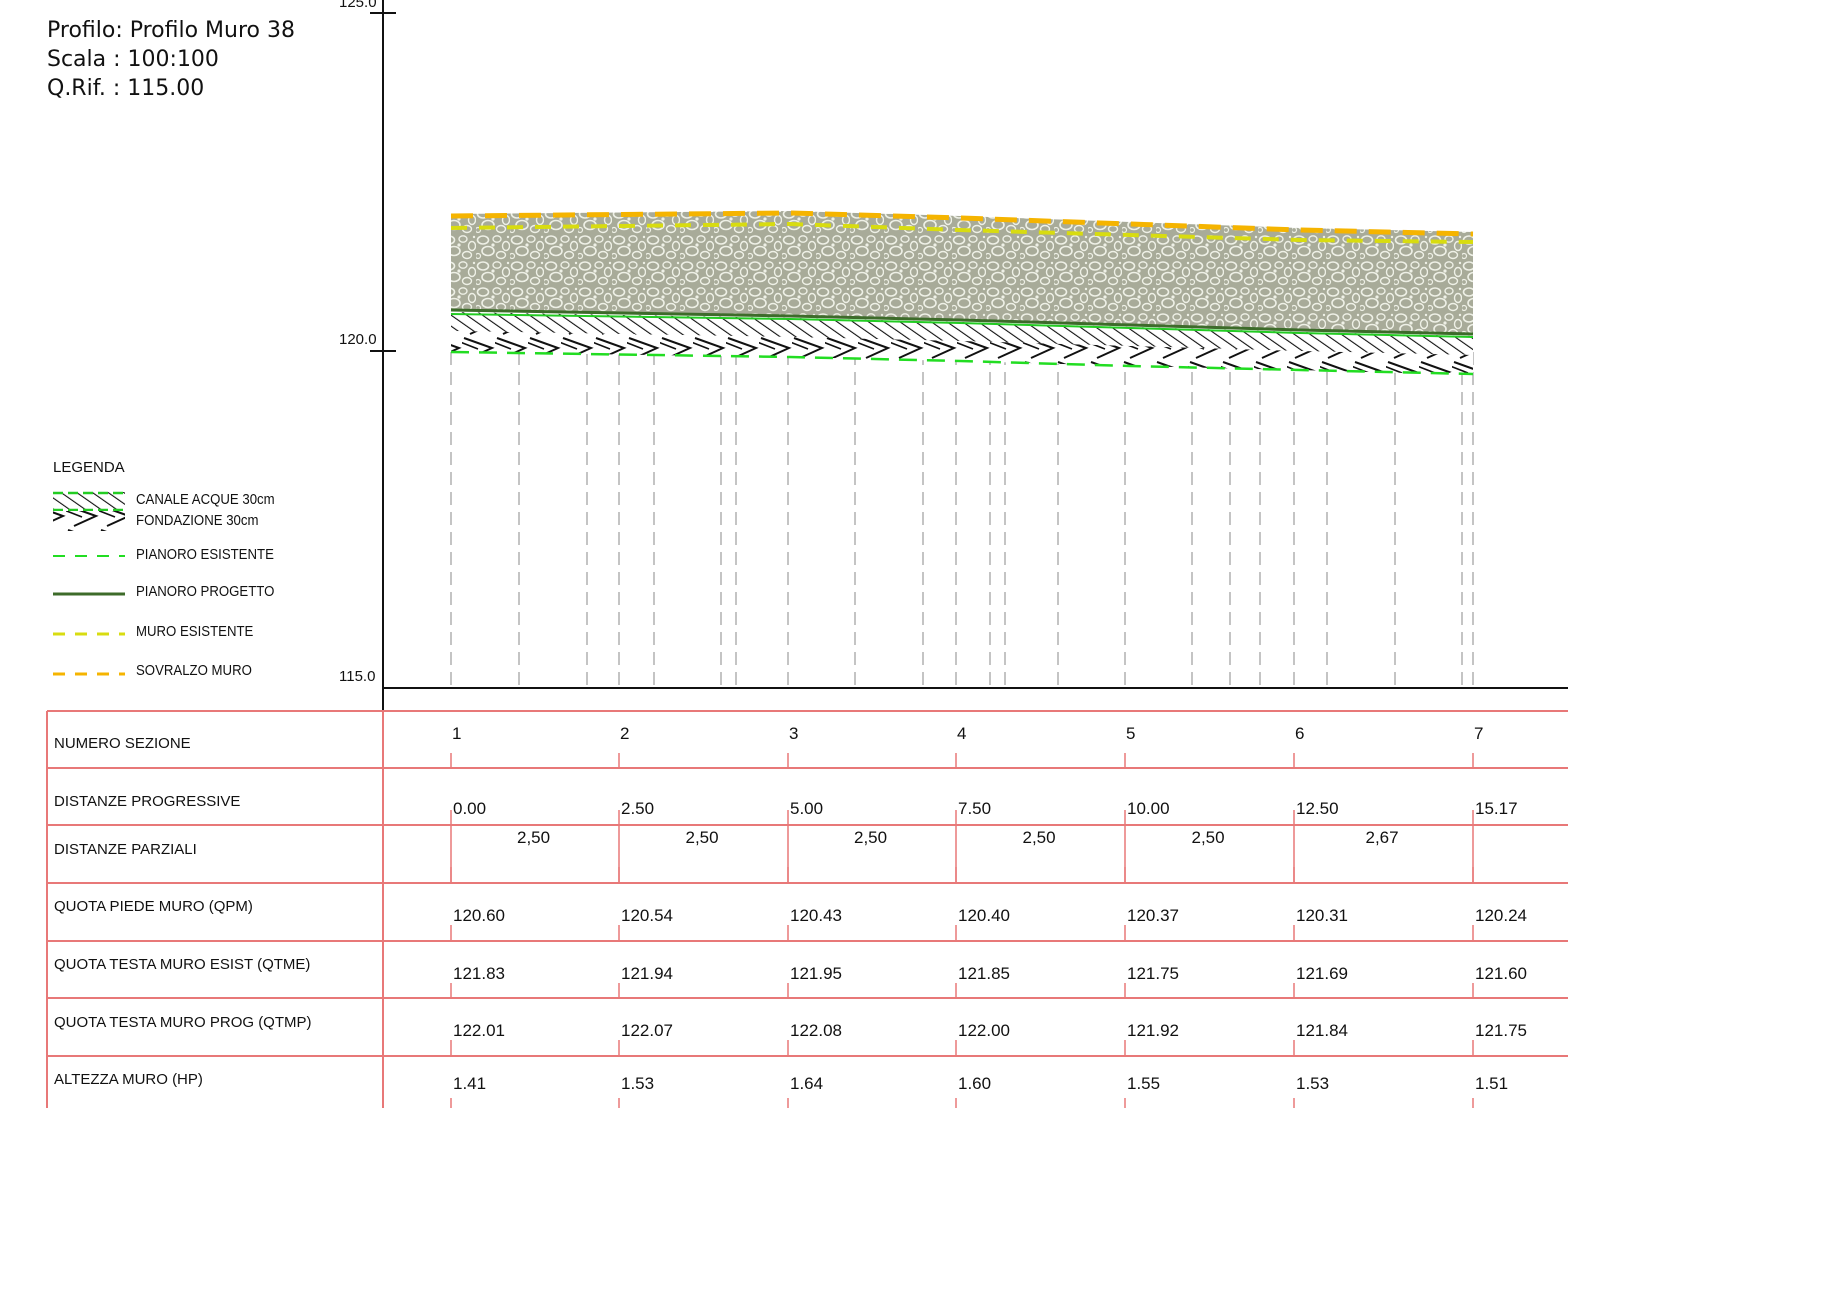 The width and height of the screenshot is (1846, 1304). I want to click on section-number: 1, so click(457, 733).